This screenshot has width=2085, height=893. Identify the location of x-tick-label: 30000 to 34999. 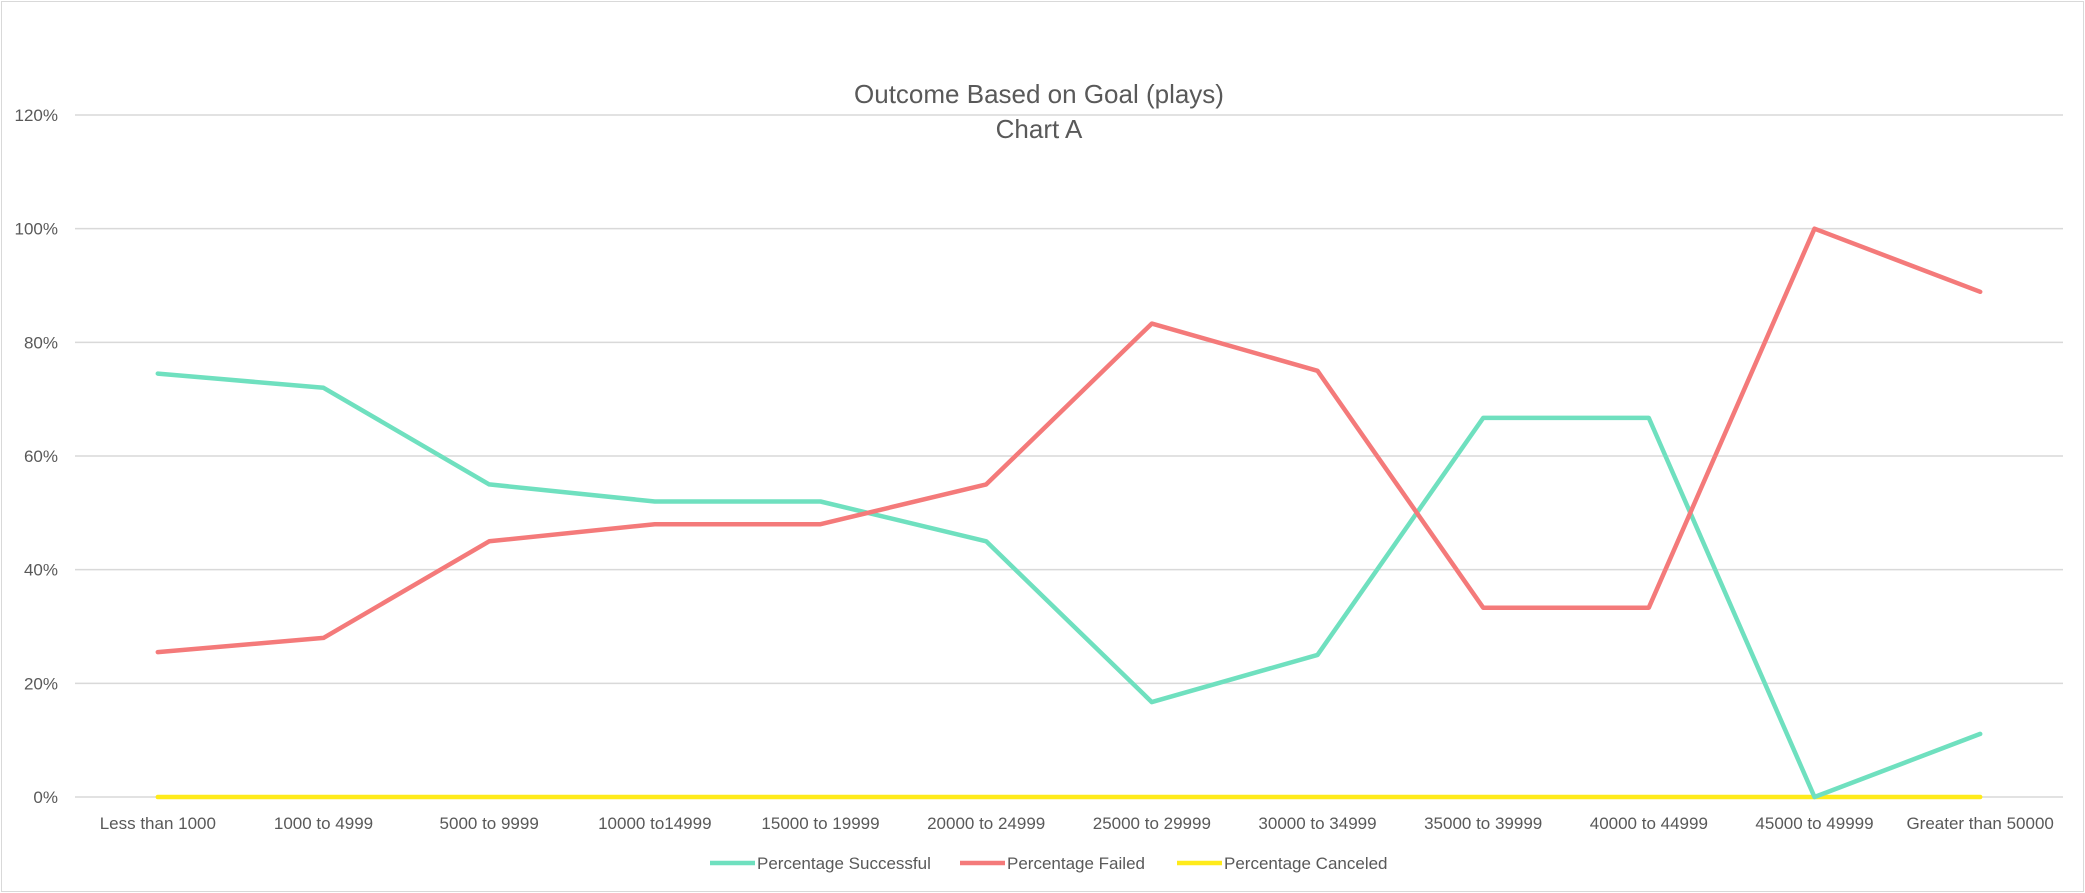
(1317, 823).